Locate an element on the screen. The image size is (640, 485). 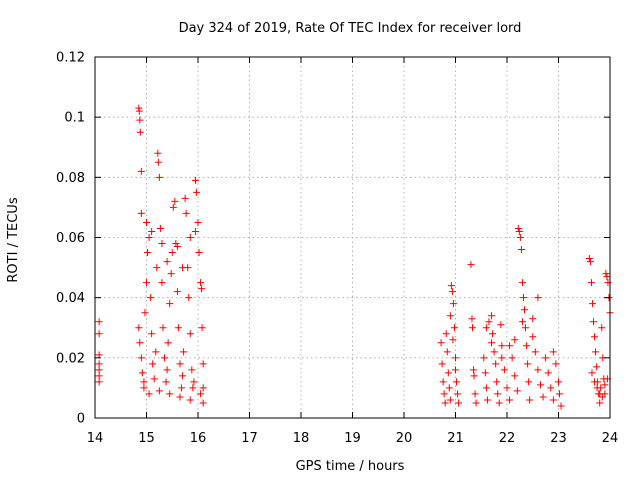
x-tick-label: 15 is located at coordinates (146, 438).